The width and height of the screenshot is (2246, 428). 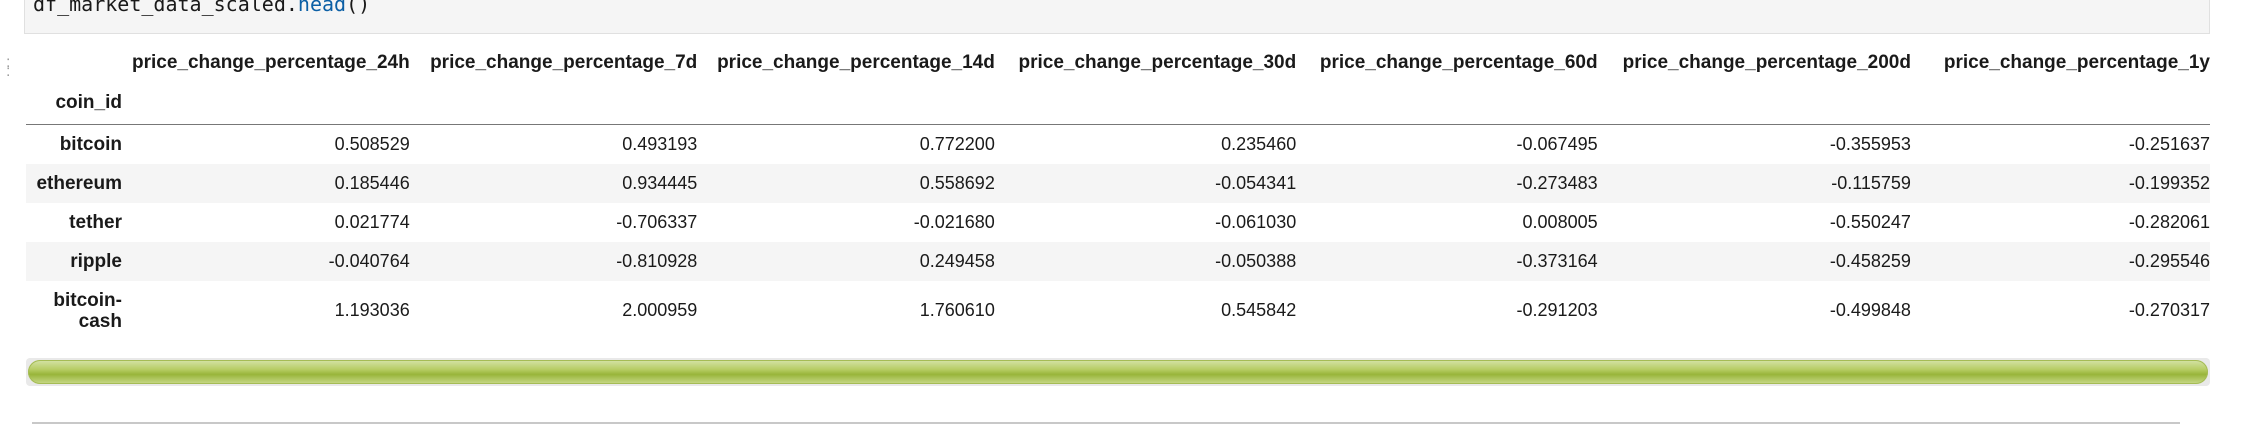 I want to click on table-cell: -0.251637, so click(x=2169, y=143).